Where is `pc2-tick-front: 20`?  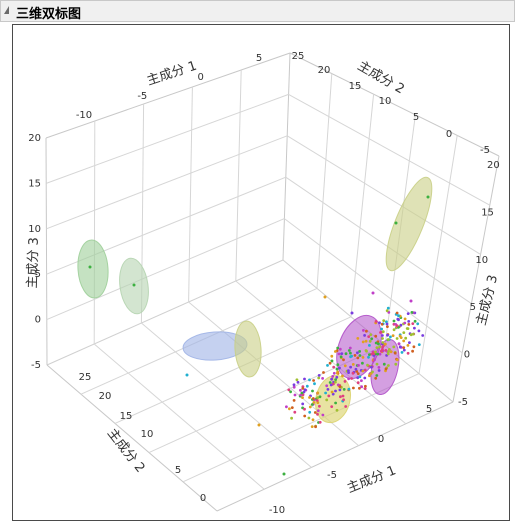
pc2-tick-front: 20 is located at coordinates (105, 396).